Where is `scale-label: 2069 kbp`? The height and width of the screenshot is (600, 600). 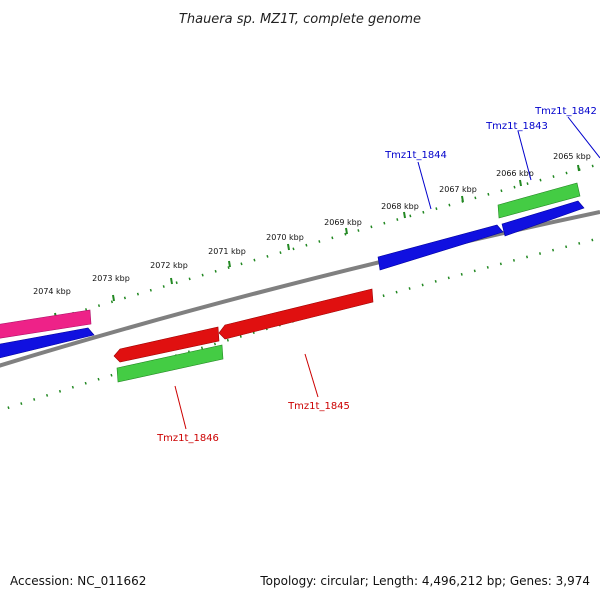
scale-label: 2069 kbp is located at coordinates (343, 222).